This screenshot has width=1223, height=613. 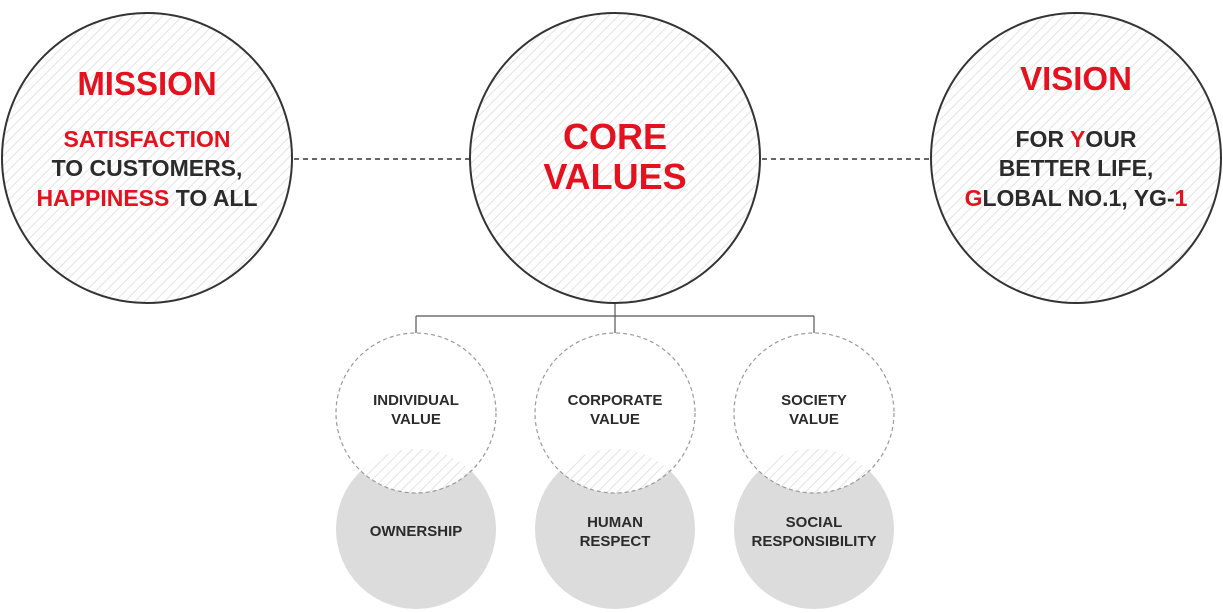 What do you see at coordinates (102, 198) in the screenshot?
I see `mission-line3-red: HAPPINESS` at bounding box center [102, 198].